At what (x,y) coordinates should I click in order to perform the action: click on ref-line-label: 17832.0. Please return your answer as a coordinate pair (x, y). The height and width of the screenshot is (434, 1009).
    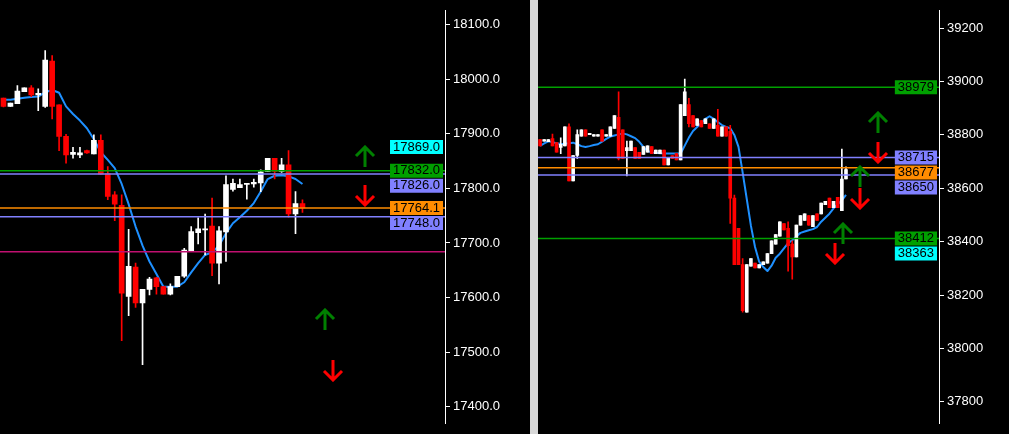
    Looking at the image, I should click on (416, 170).